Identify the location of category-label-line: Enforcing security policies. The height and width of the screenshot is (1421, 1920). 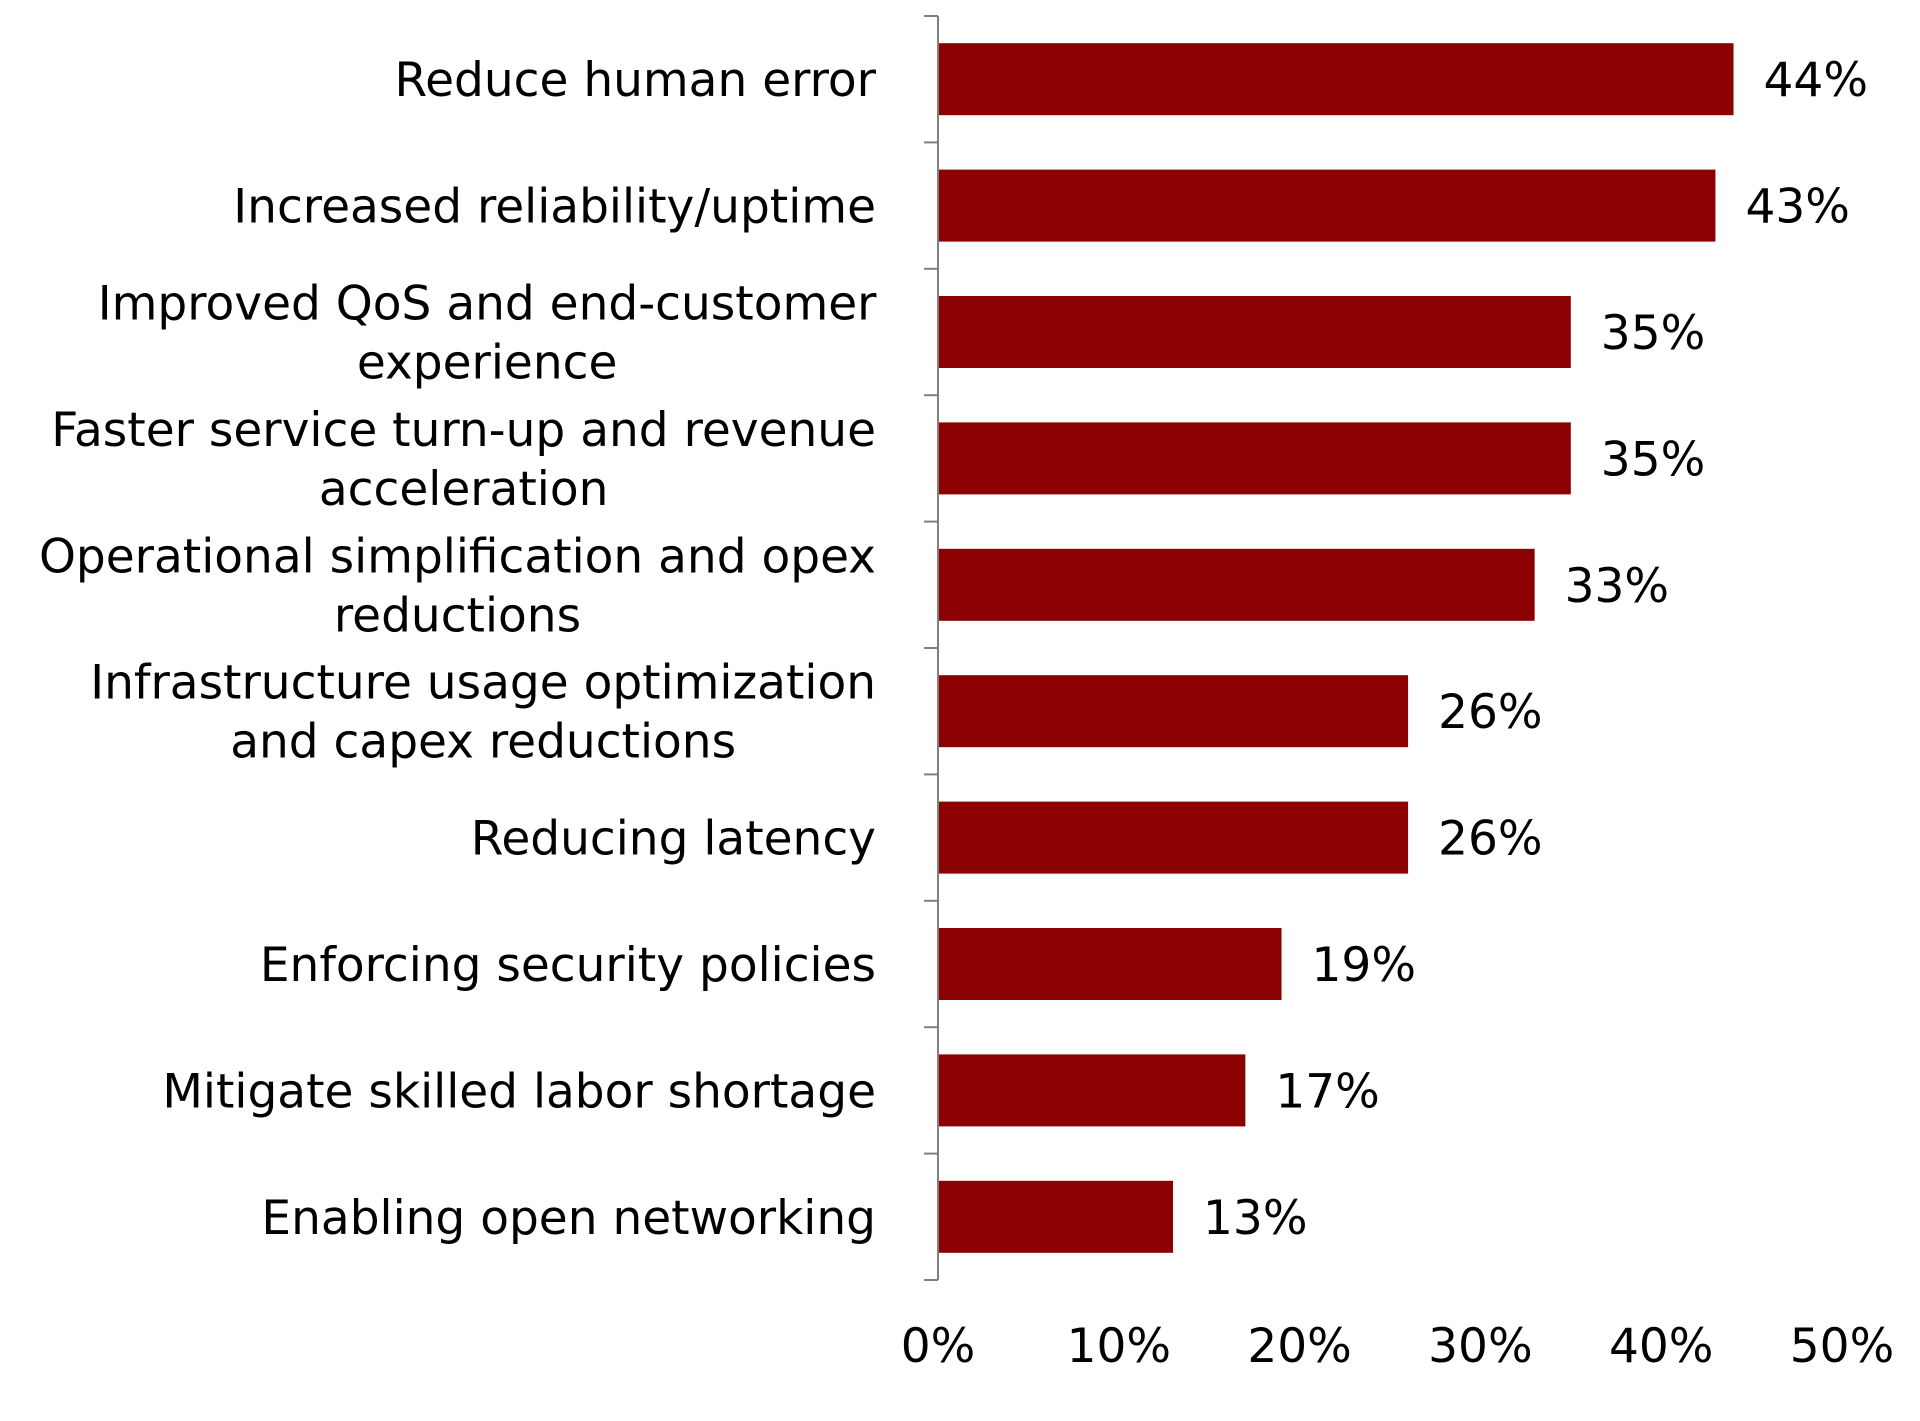
(568, 965).